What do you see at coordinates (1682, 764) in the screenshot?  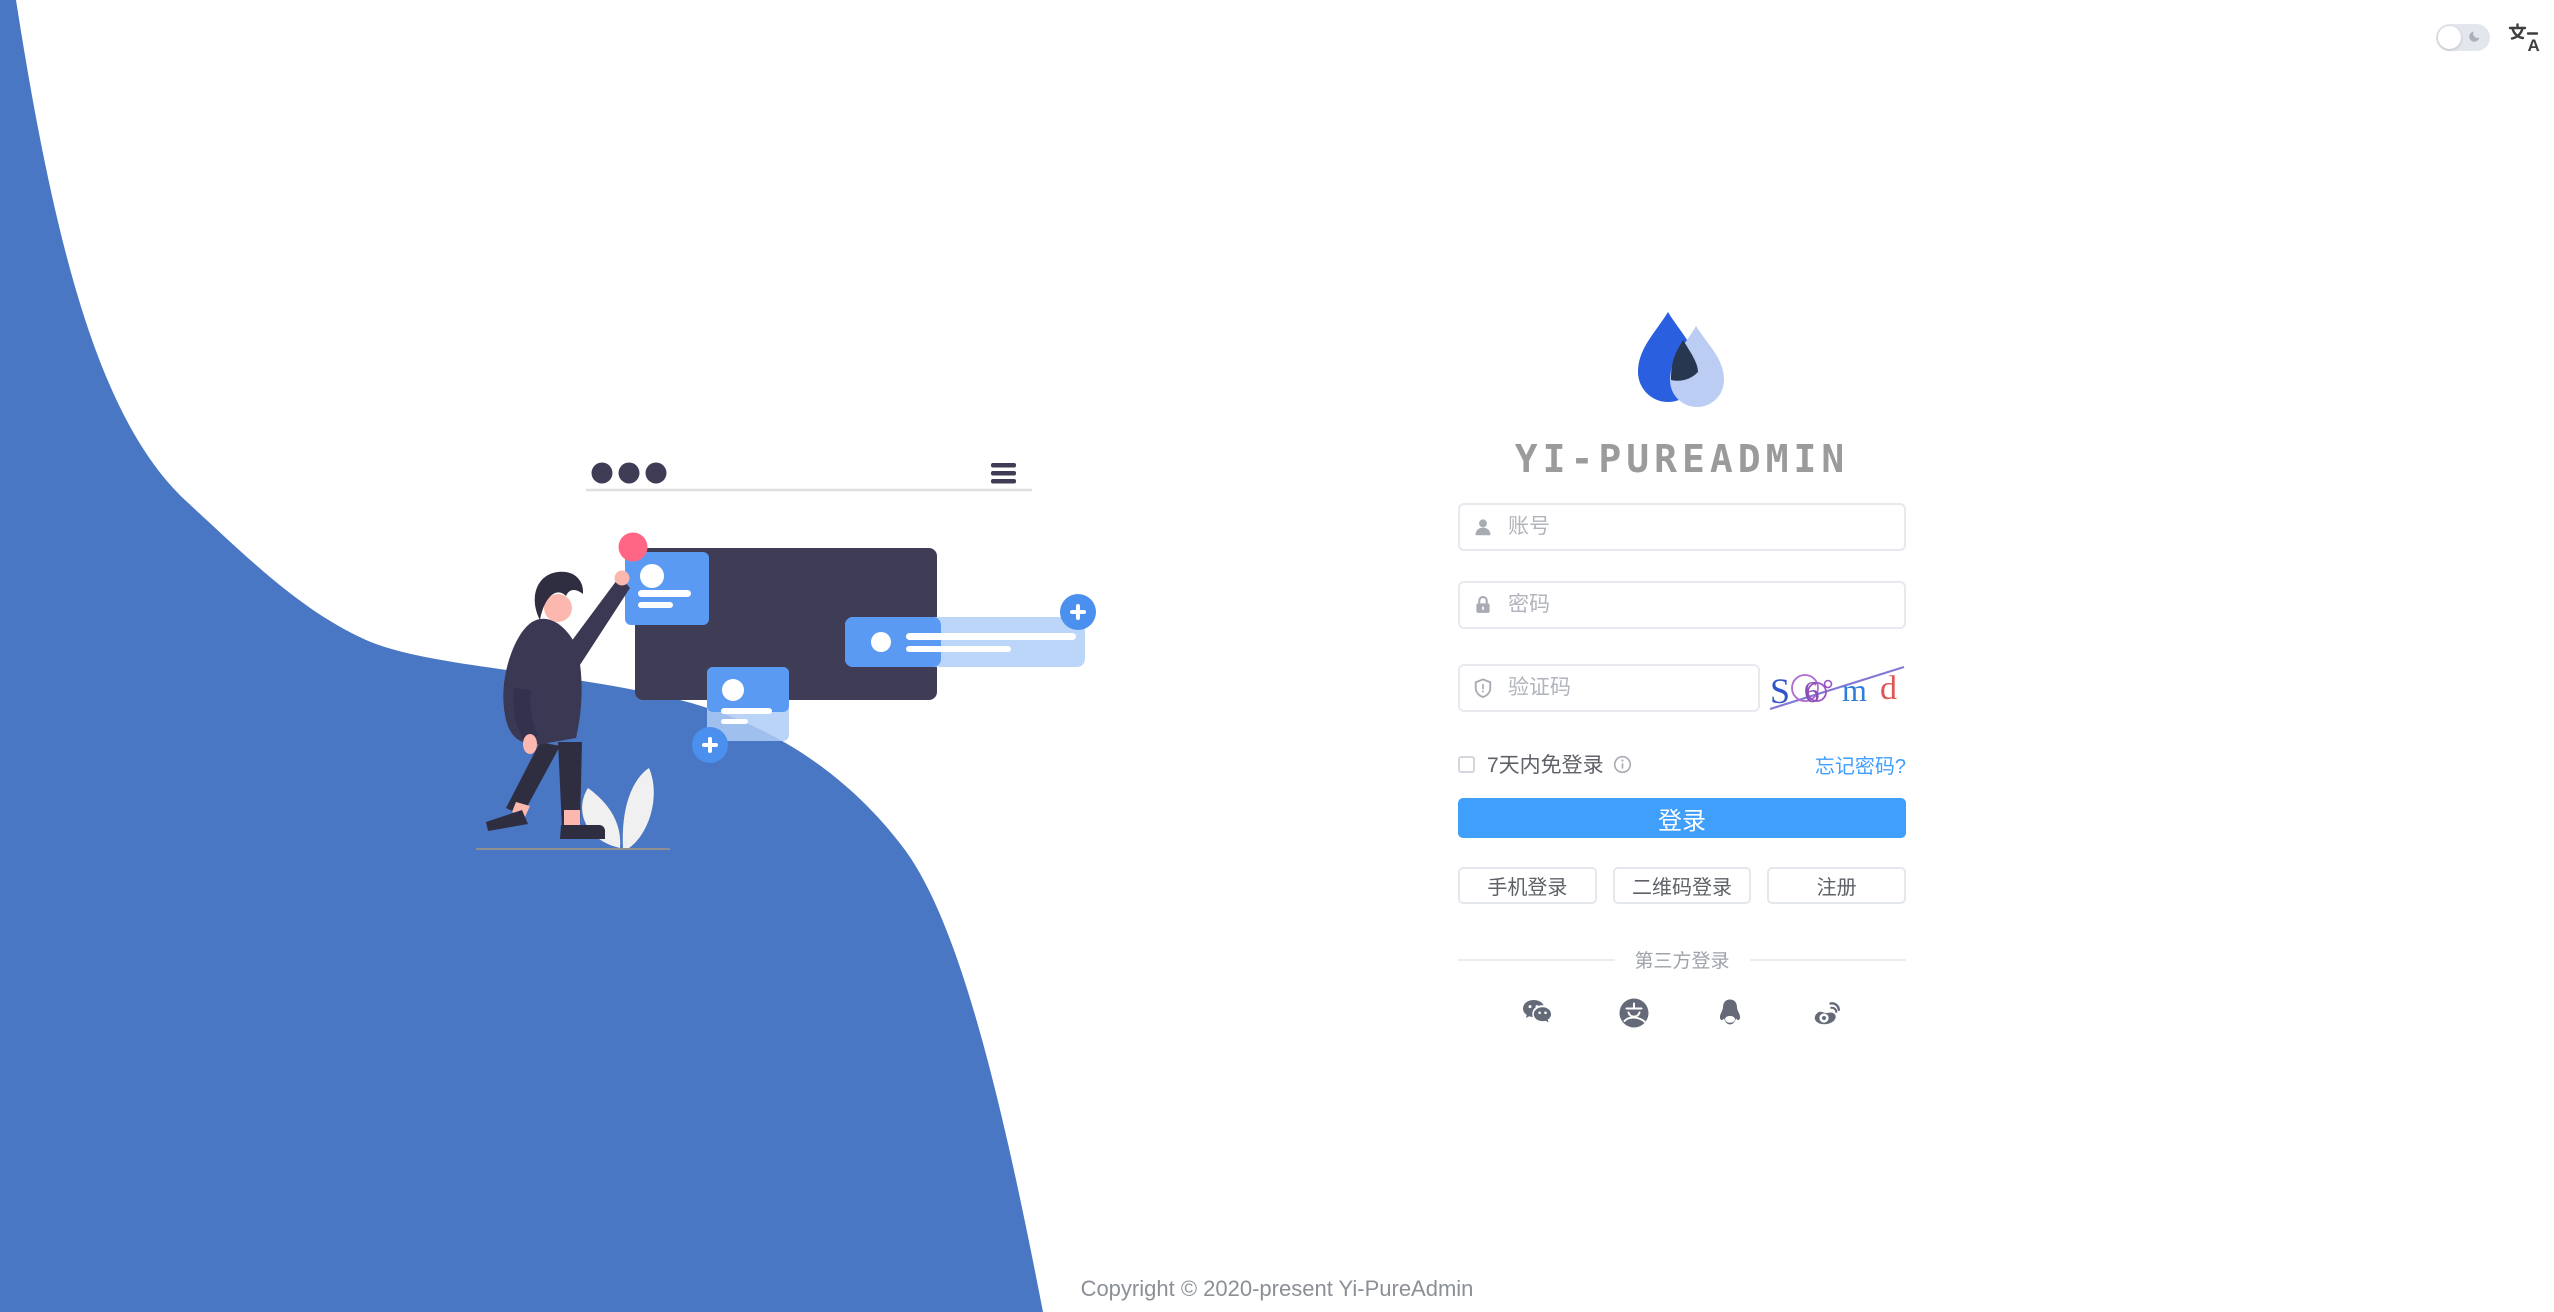 I see `remember-row: 7天内免登录 忘记密码?` at bounding box center [1682, 764].